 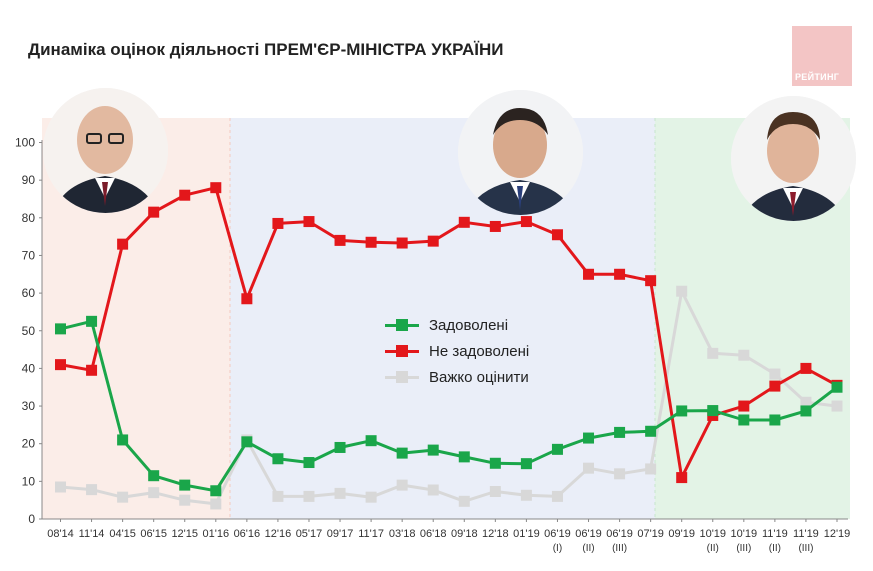 I want to click on x-tick-label: 11'17, so click(x=371, y=534).